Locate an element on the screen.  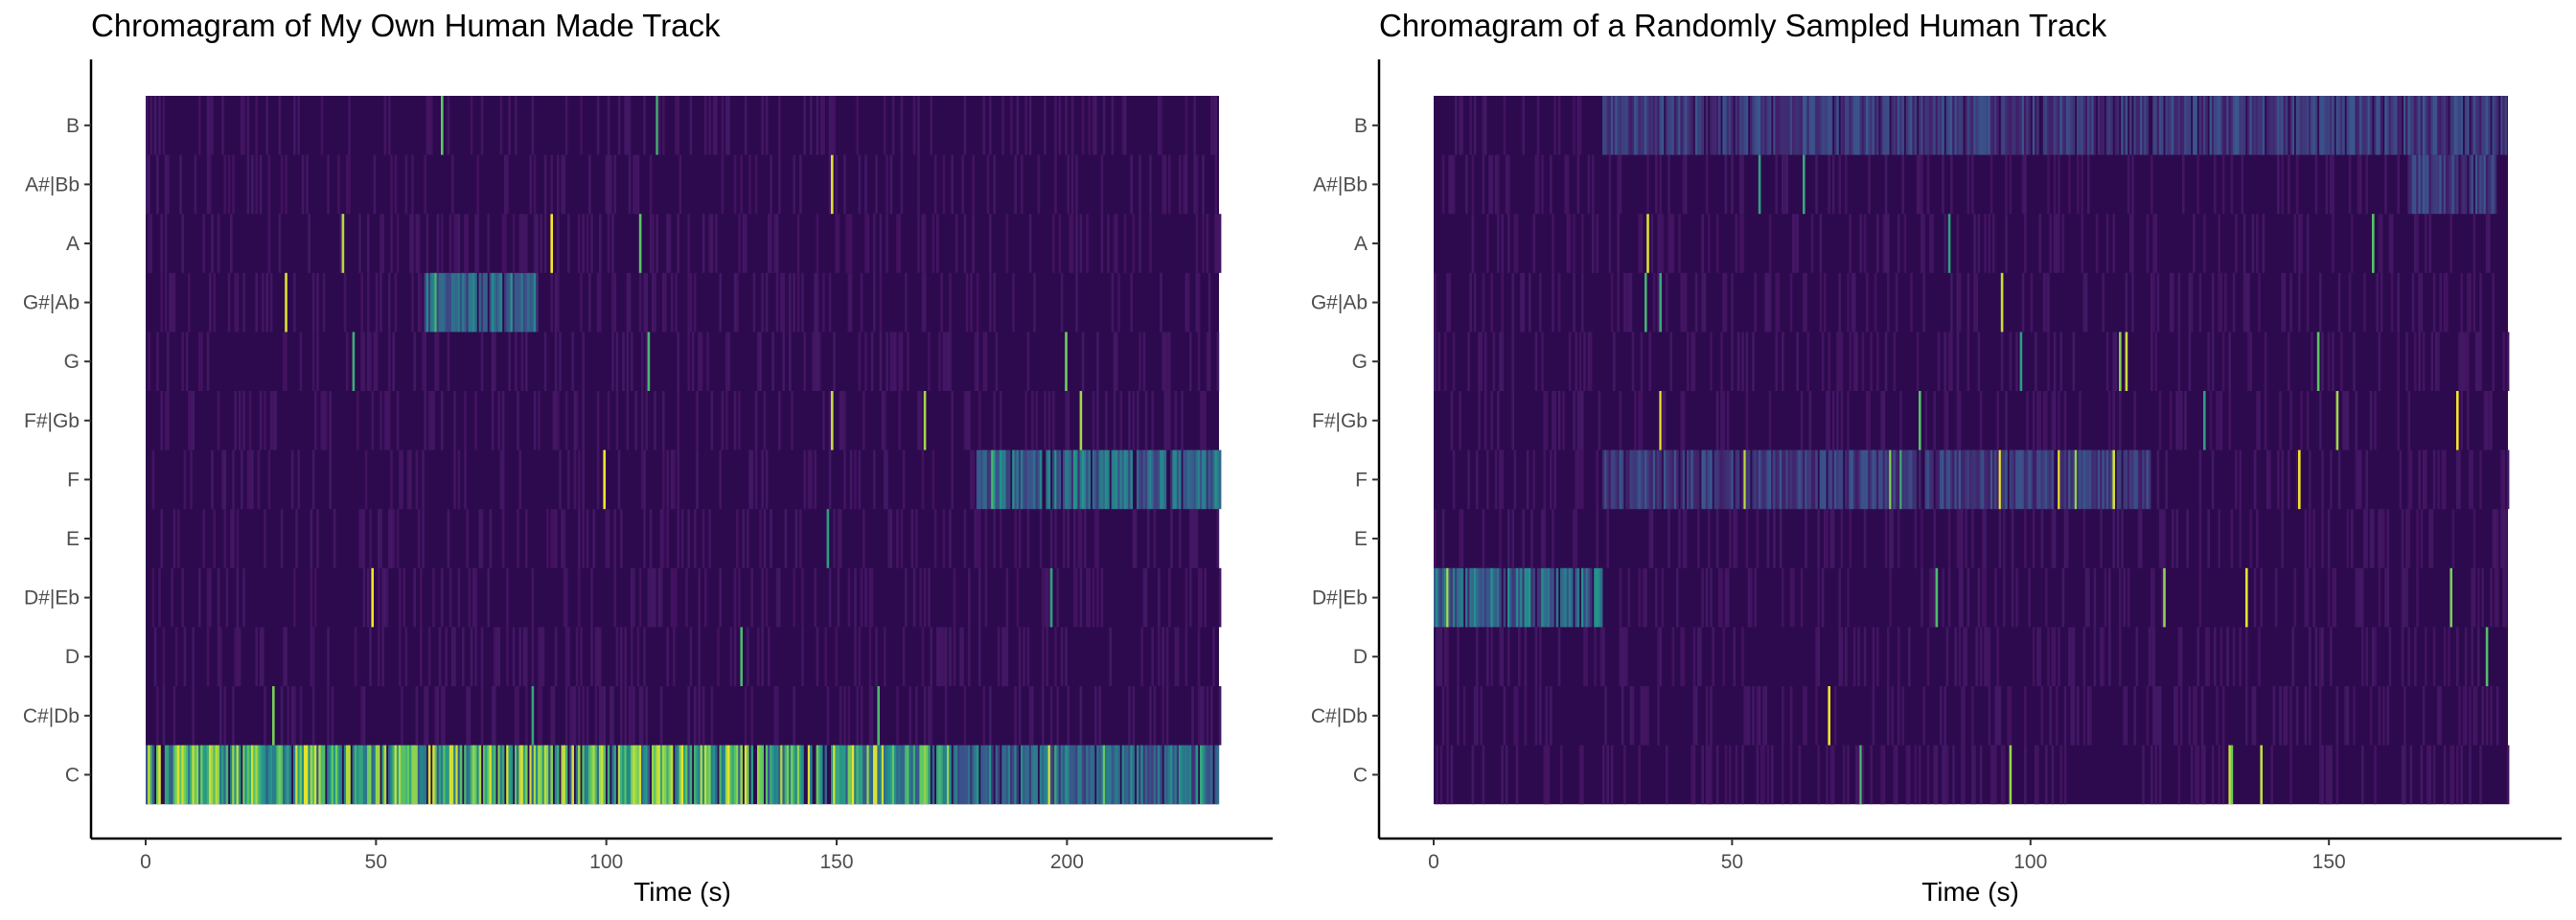
right-y-axis: C C#|Db D D#|Eb E F F#|Gb G G#|Ab A A#|Bb B is located at coordinates (1345, 450).